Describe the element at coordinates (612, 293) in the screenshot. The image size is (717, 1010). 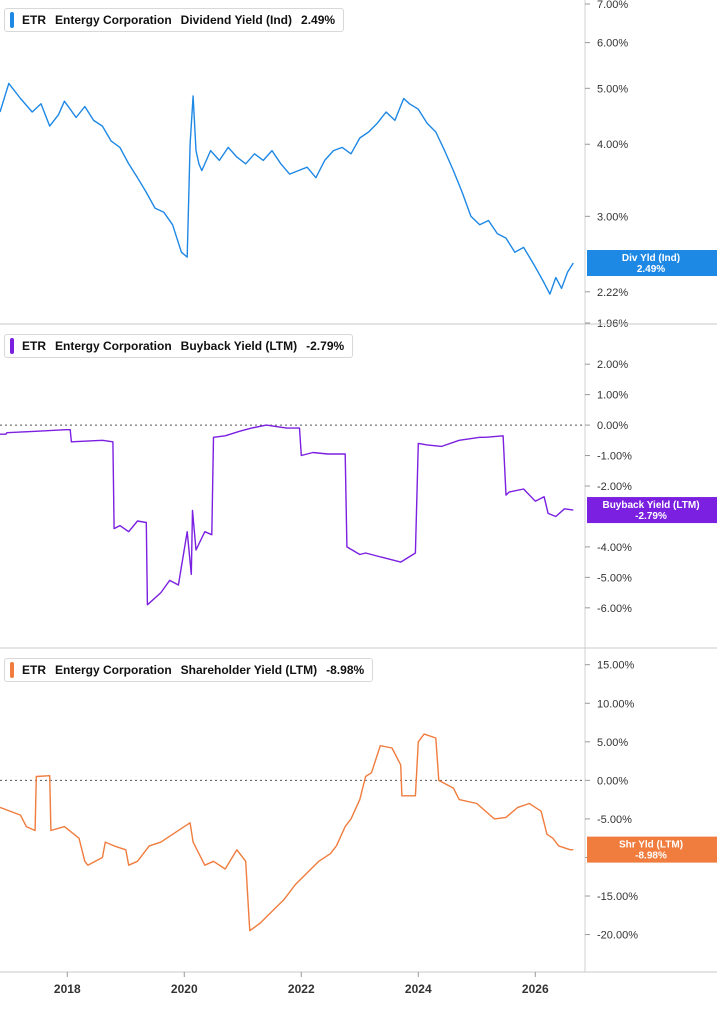
I see `y-tick-label: 2.22%` at that location.